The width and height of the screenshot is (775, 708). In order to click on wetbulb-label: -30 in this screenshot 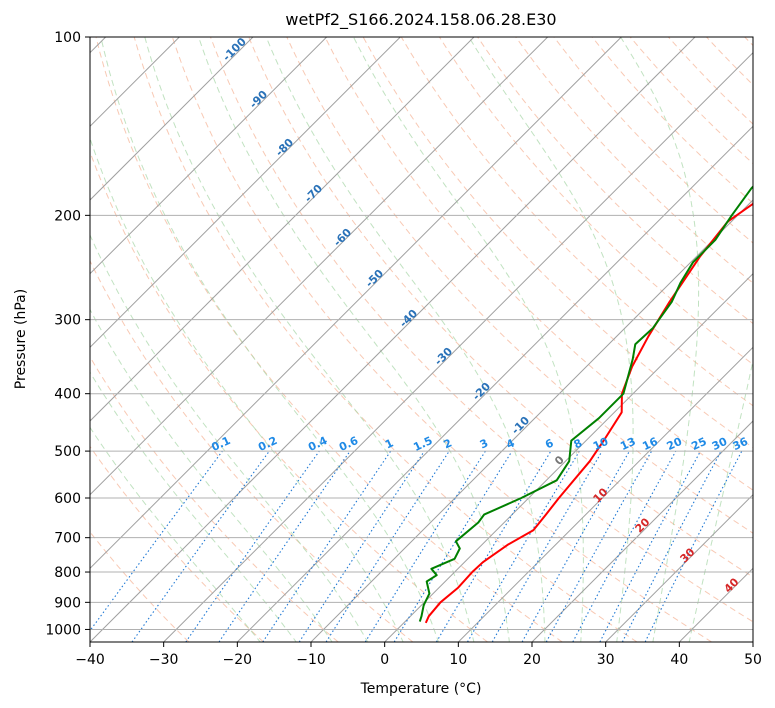, I will do `click(443, 356)`.